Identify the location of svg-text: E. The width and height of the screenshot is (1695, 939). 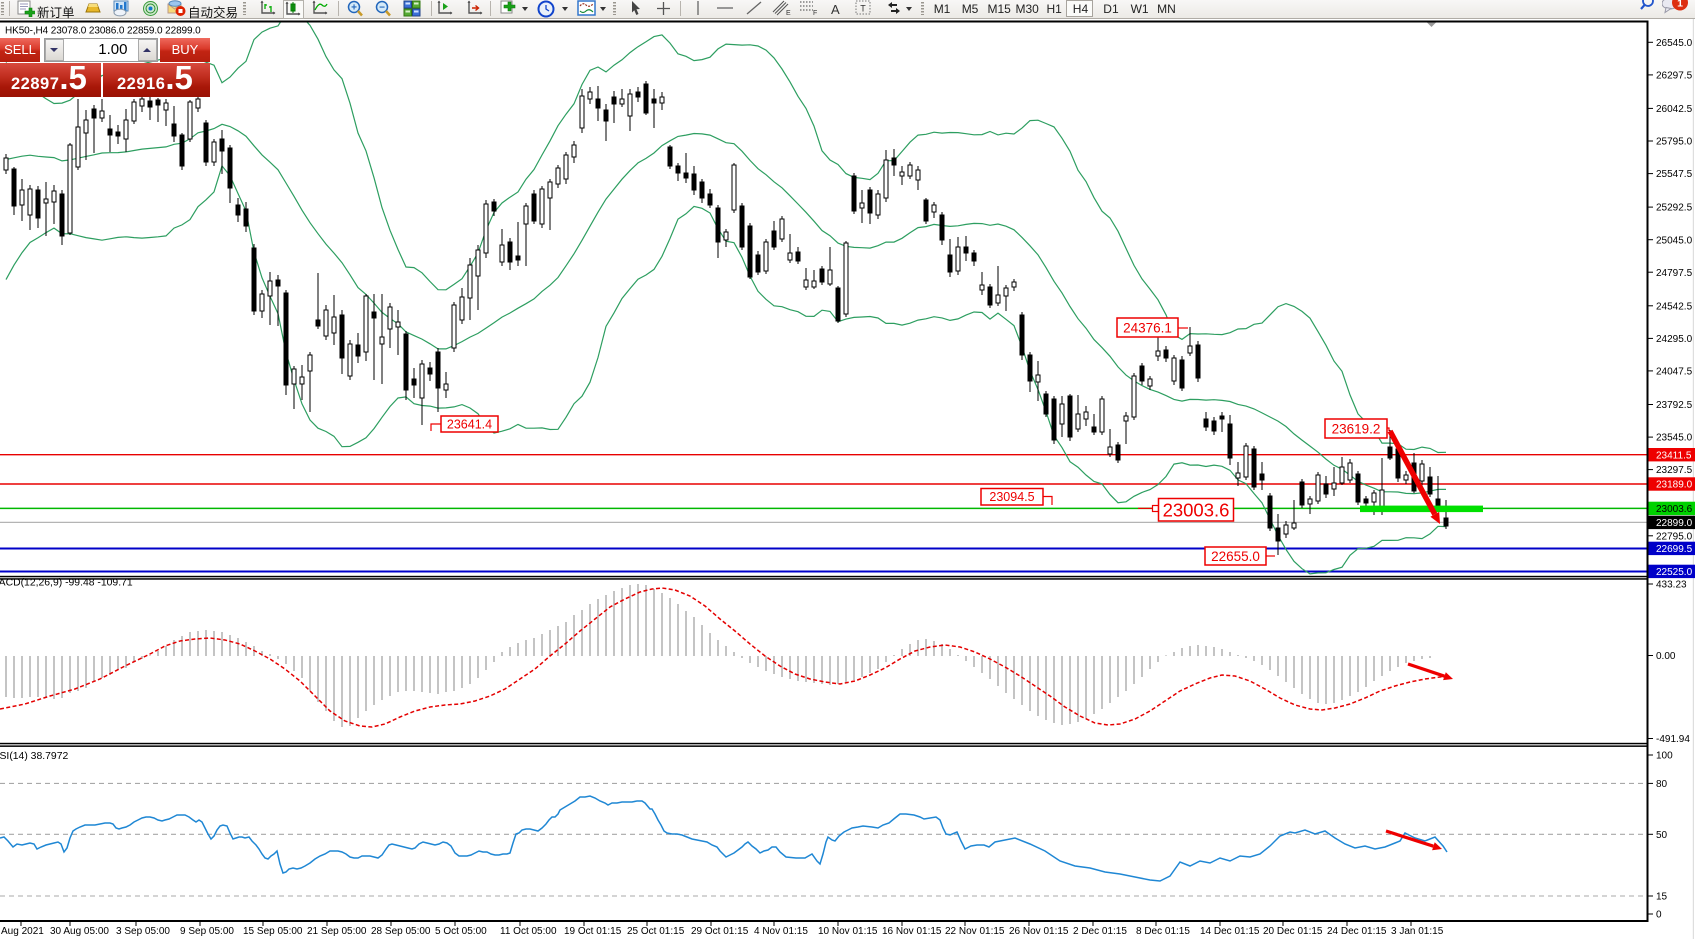
(788, 13).